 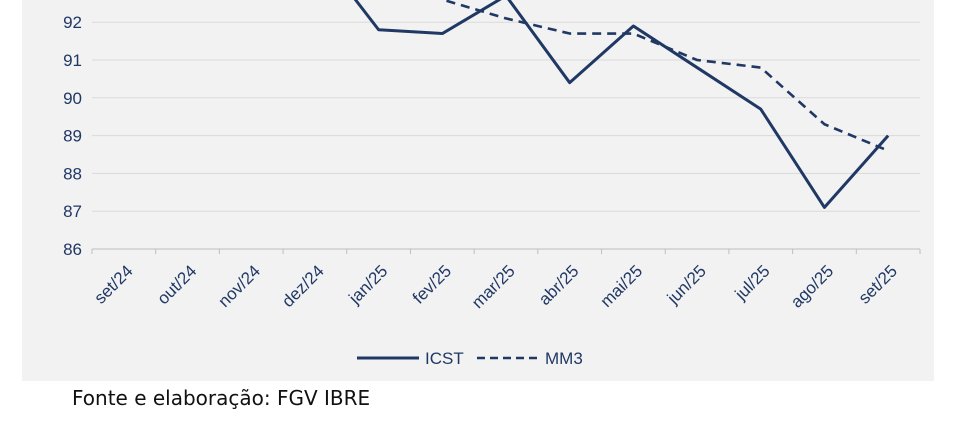 What do you see at coordinates (878, 284) in the screenshot?
I see `x-tick-label: set/25` at bounding box center [878, 284].